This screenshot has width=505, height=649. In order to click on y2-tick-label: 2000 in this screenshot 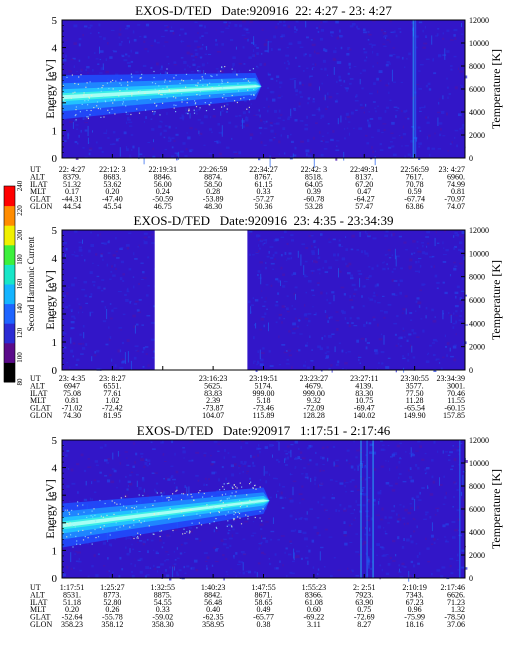, I will do `click(477, 135)`.